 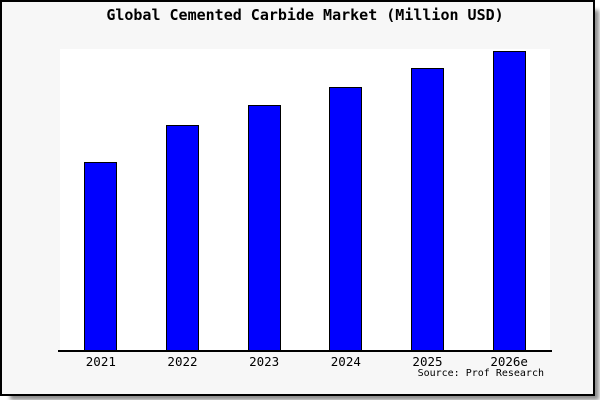 I want to click on bar-2022, so click(x=182, y=237).